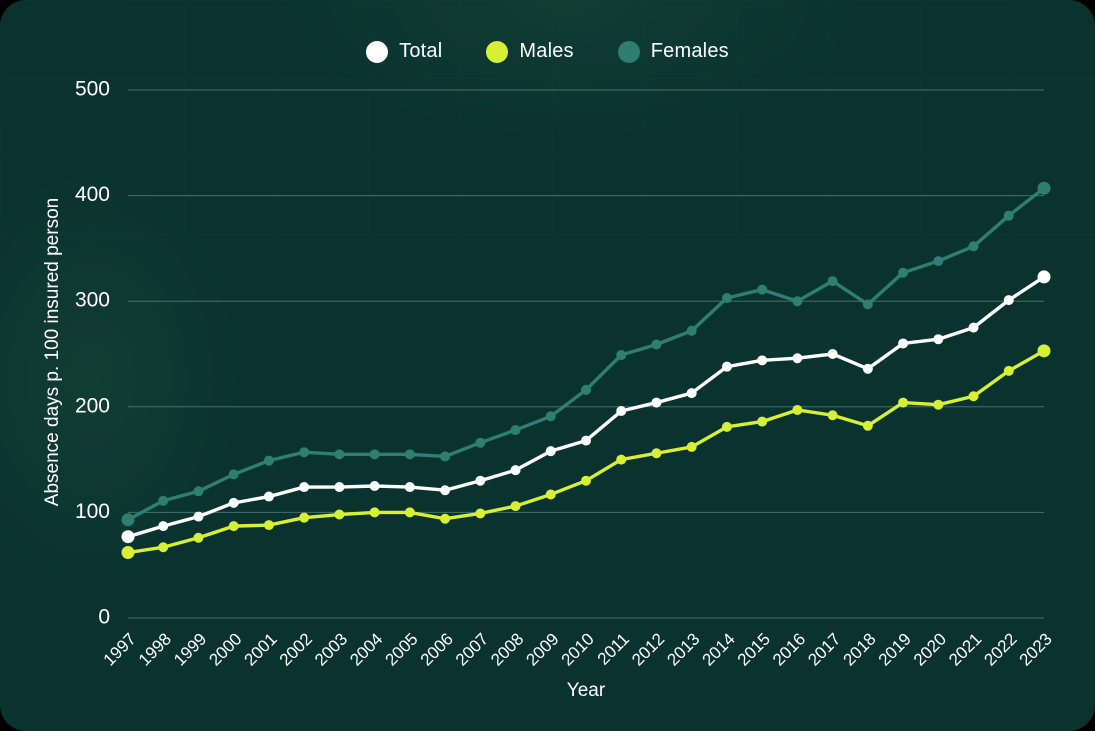 The image size is (1095, 731). I want to click on data-point-total-2013, so click(691, 393).